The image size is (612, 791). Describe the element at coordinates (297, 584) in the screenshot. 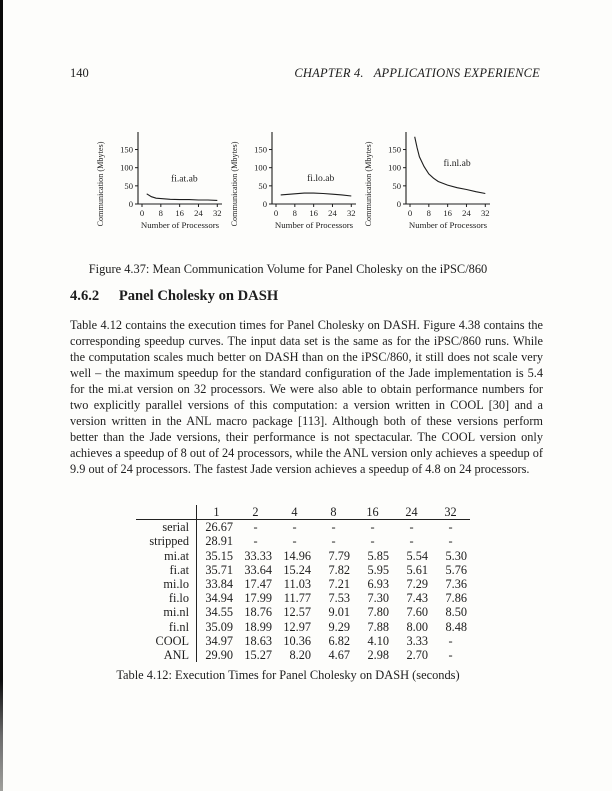

I see `cell-value: 11.03` at that location.